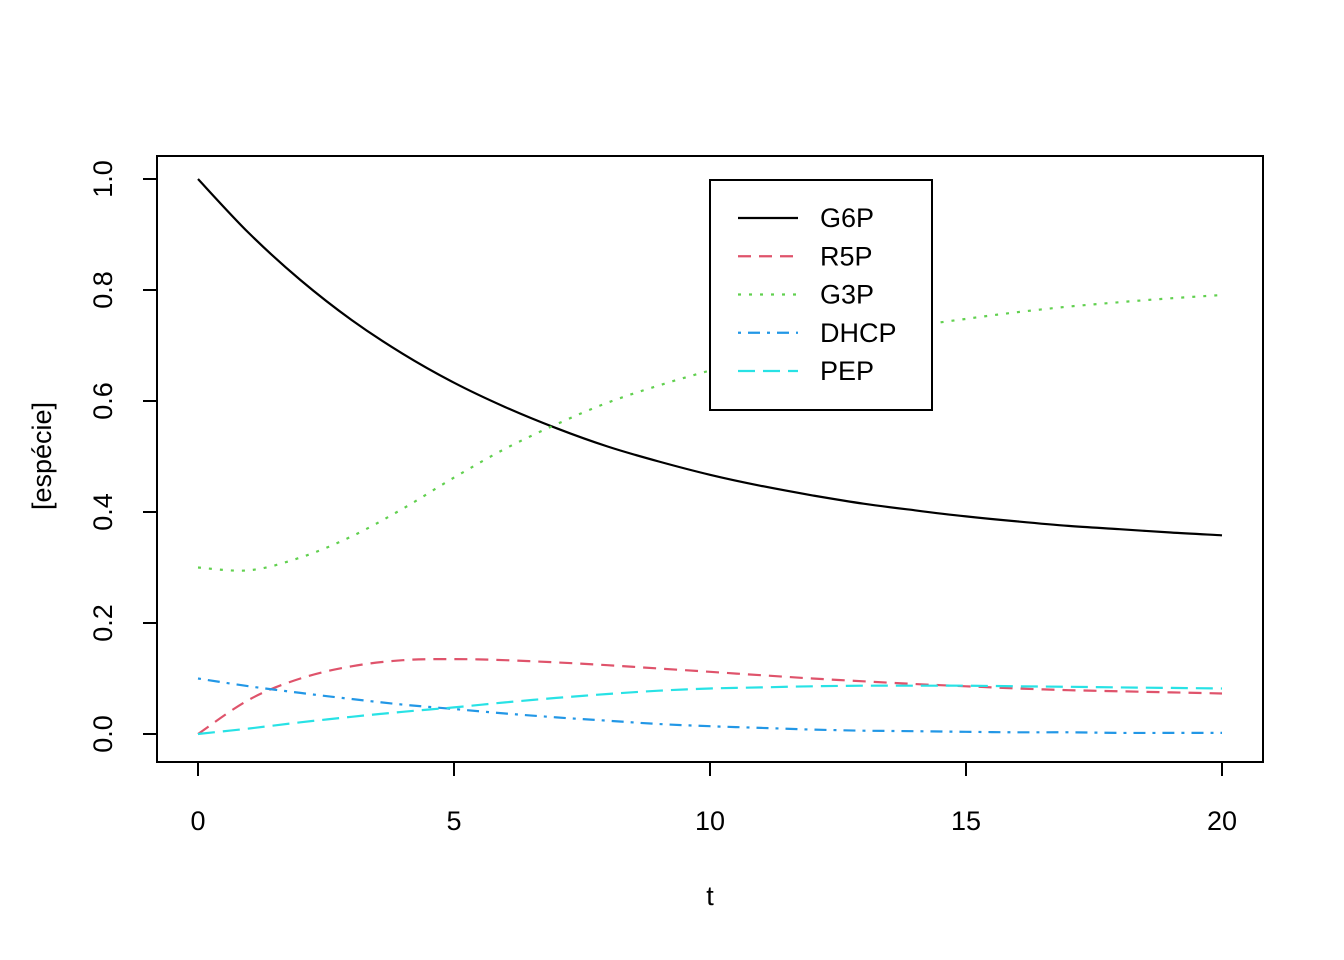 Image resolution: width=1344 pixels, height=960 pixels. I want to click on y-tick-label: 0.6, so click(103, 401).